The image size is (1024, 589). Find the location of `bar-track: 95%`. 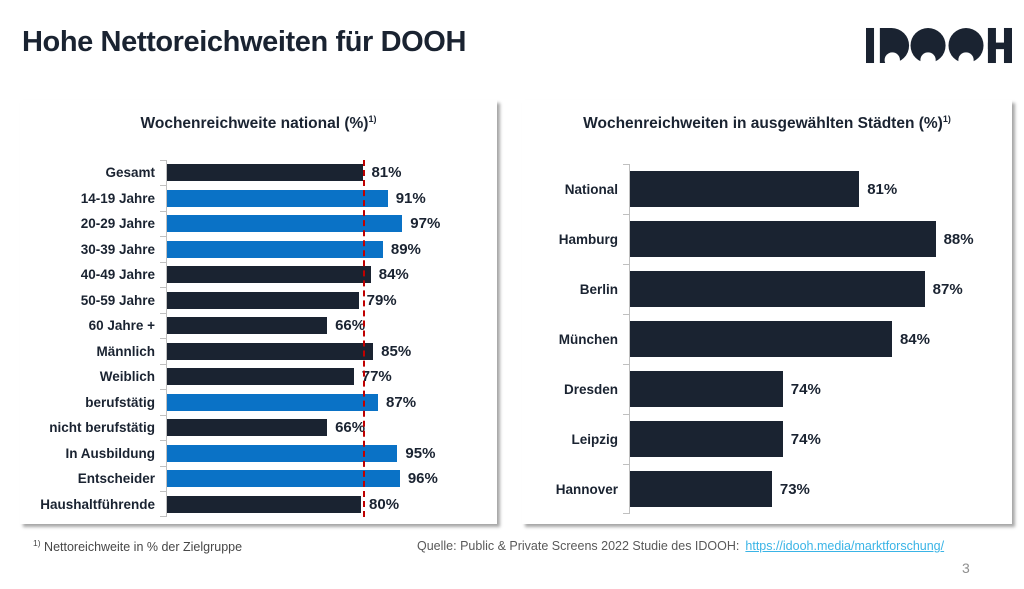

bar-track: 95% is located at coordinates (328, 453).